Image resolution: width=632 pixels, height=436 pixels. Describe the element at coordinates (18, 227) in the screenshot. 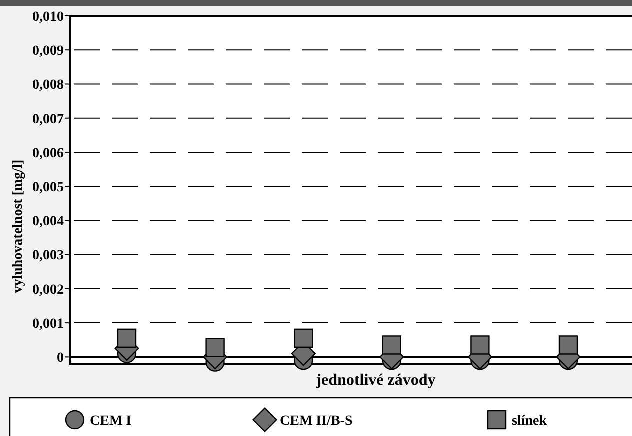

I see `y-axis-title: vyluhovatelnost [mg/l]` at that location.